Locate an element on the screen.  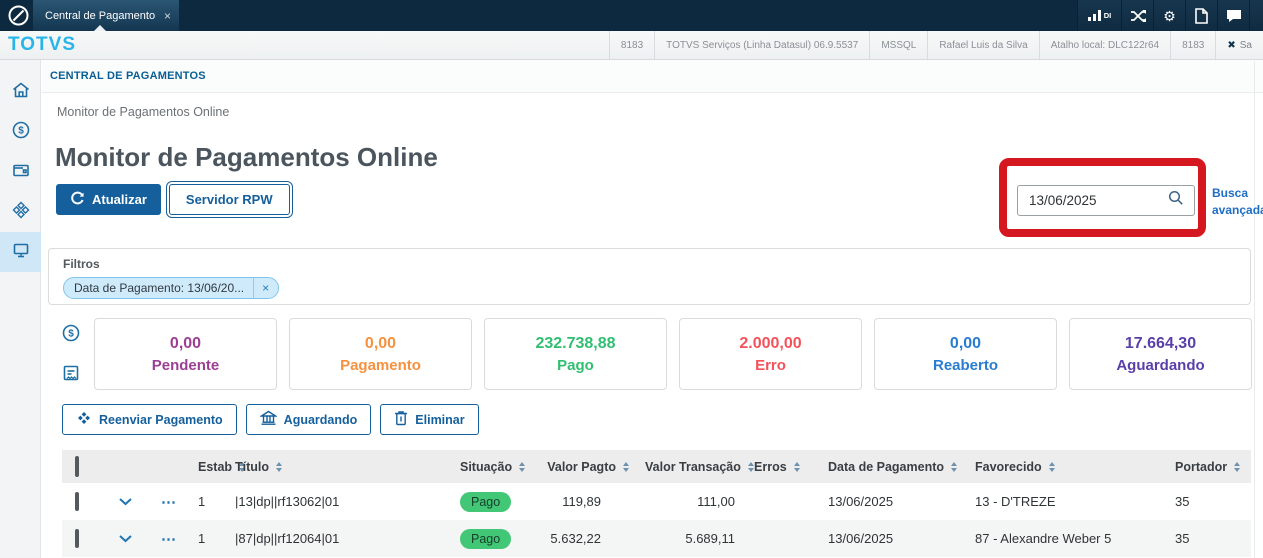
card-label: Reaberto is located at coordinates (965, 365).